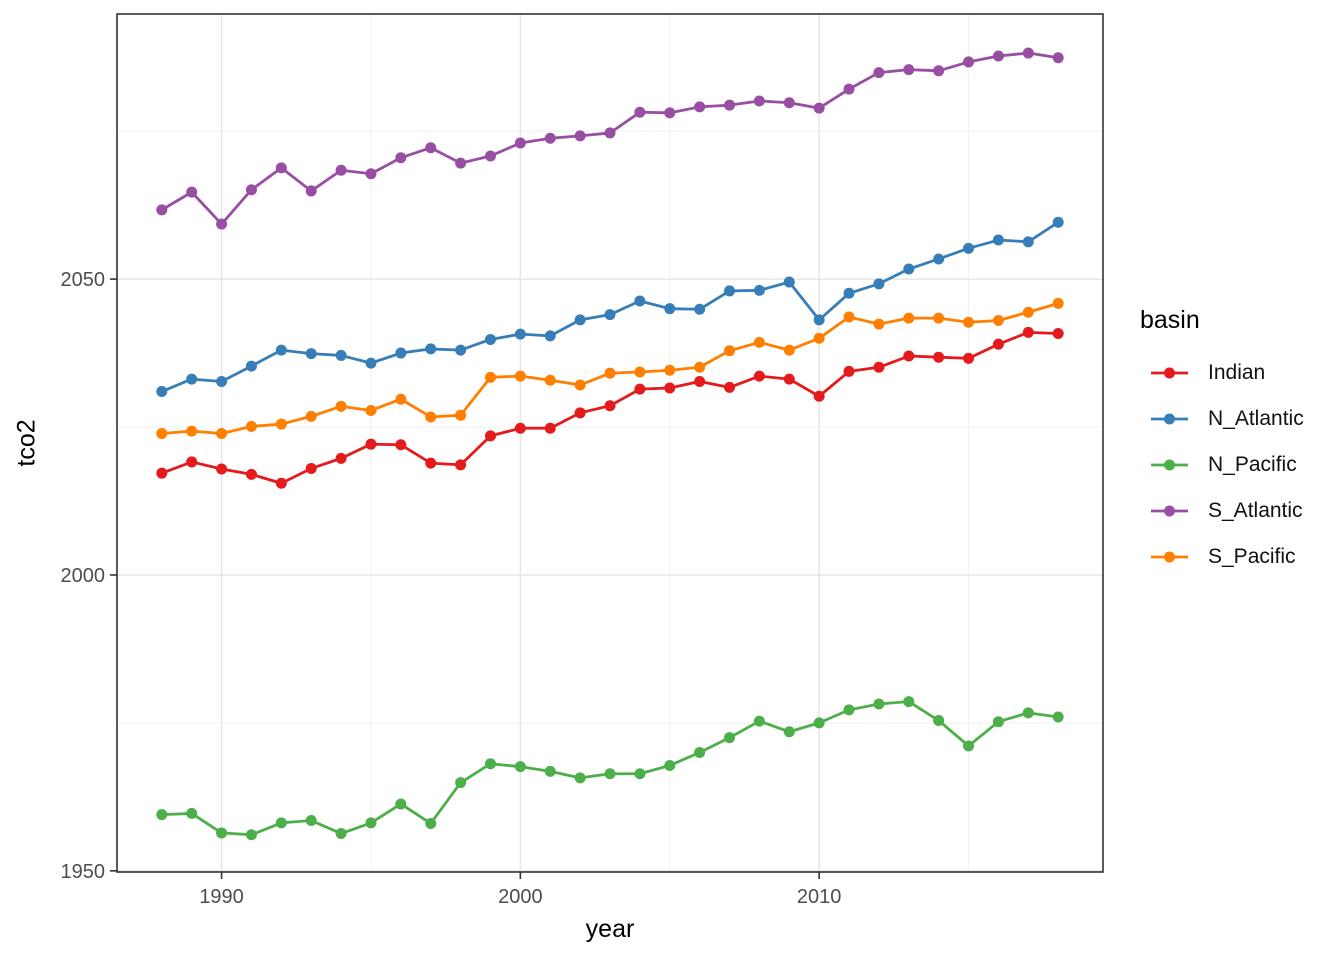 This screenshot has height=960, width=1344. What do you see at coordinates (819, 108) in the screenshot?
I see `data-point-S_Atlantic-2010` at bounding box center [819, 108].